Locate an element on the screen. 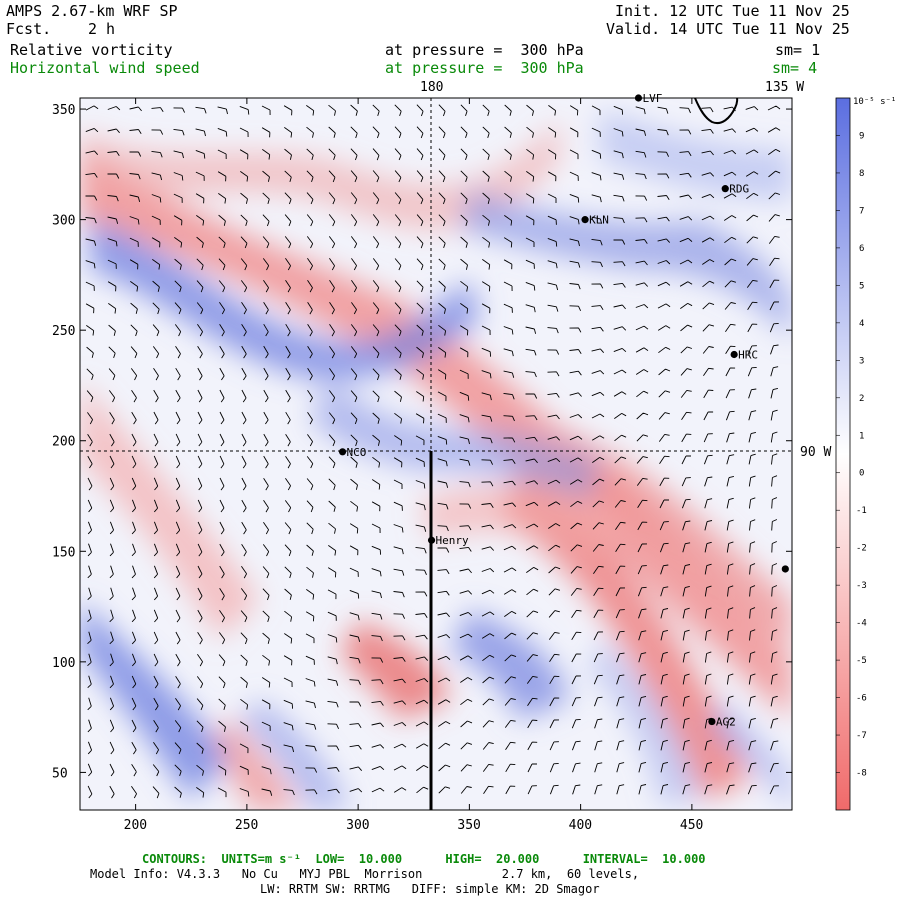 This screenshot has height=900, width=900. field2-name: Horizontal wind speed is located at coordinates (105, 68).